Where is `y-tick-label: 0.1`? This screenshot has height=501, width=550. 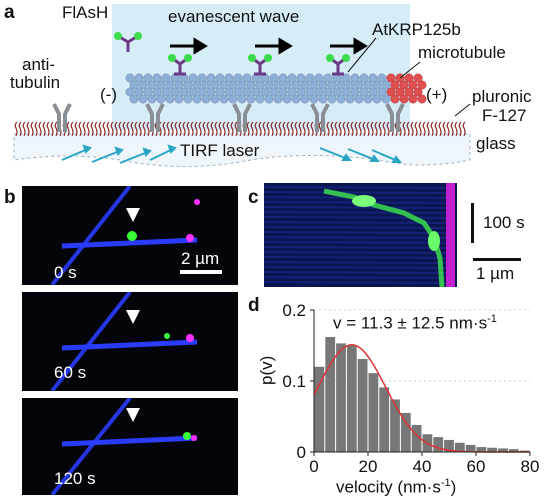 y-tick-label: 0.1 is located at coordinates (294, 381).